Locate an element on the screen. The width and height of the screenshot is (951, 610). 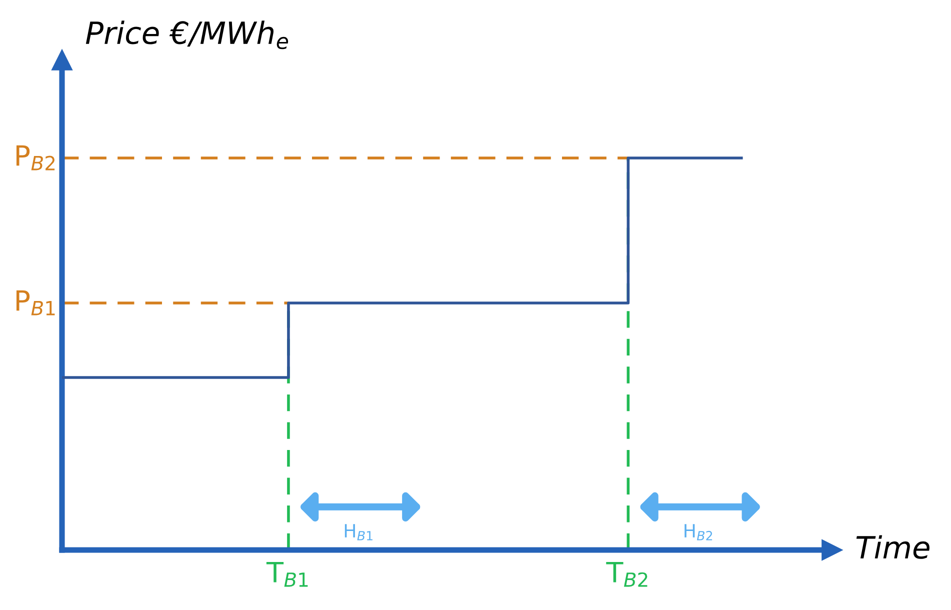
x-axis-title: Time is located at coordinates (893, 547).